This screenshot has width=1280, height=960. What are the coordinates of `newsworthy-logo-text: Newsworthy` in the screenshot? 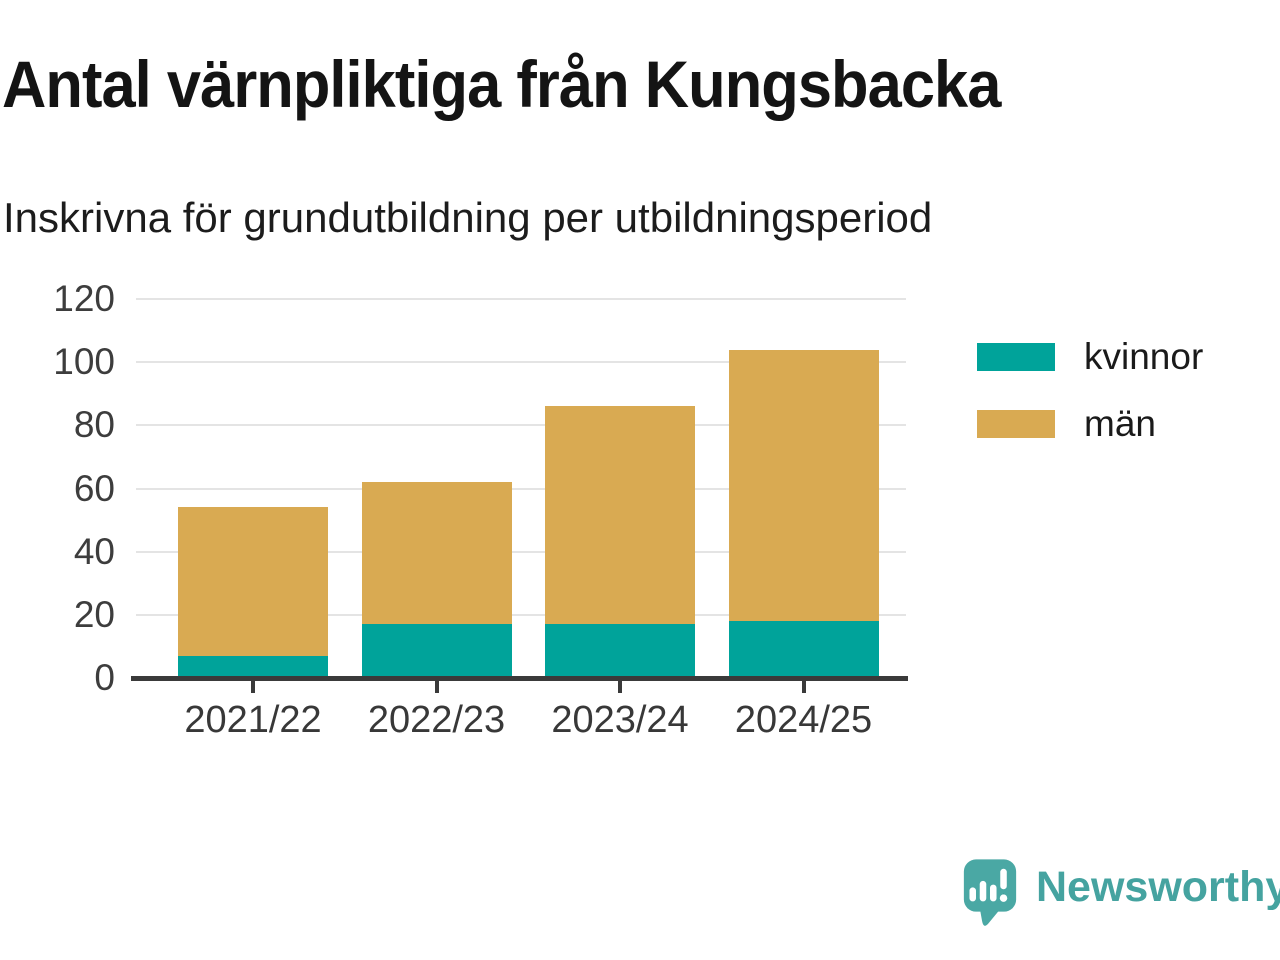 It's located at (1158, 887).